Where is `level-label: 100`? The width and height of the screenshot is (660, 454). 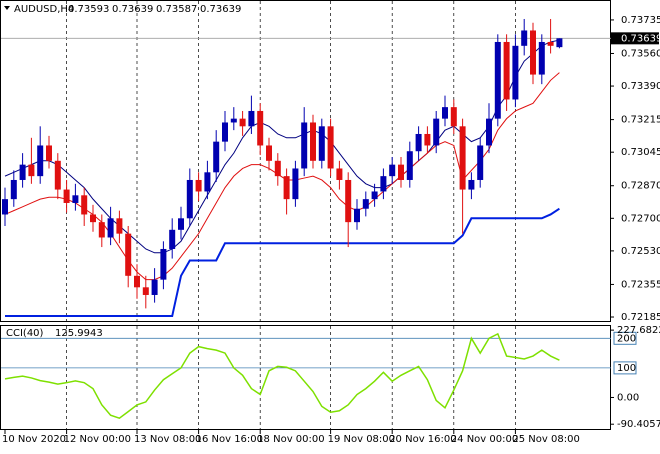
level-label: 100 is located at coordinates (626, 368).